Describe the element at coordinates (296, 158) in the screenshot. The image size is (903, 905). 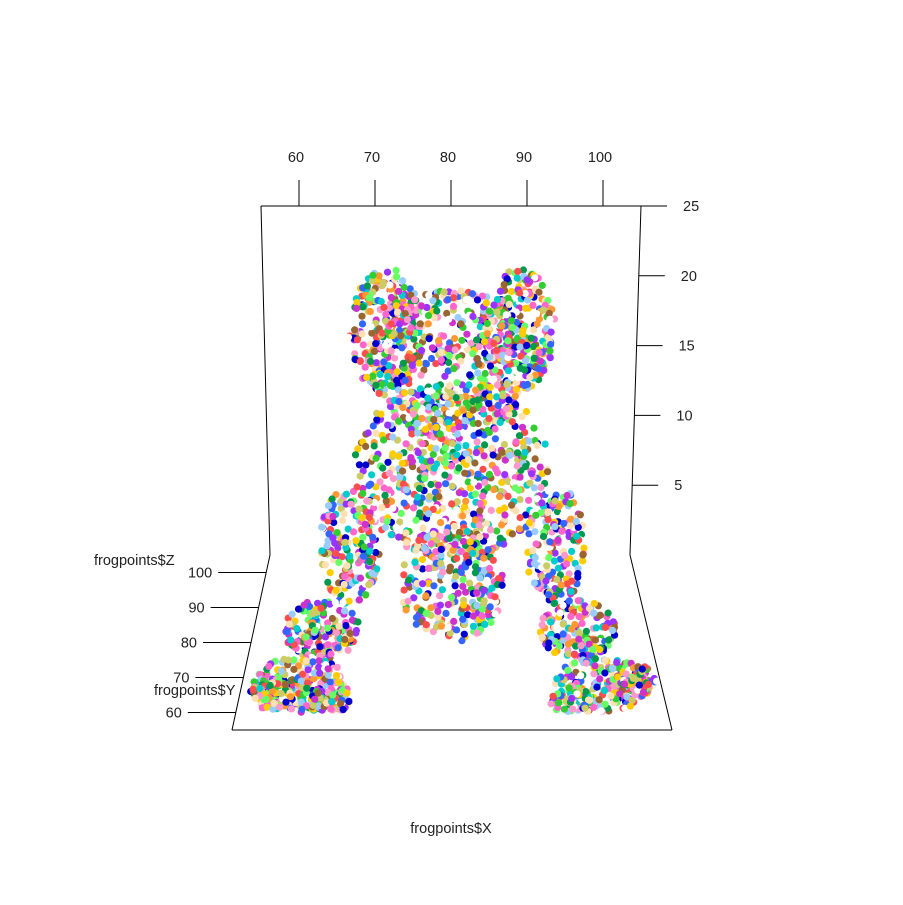
I see `x-tick-label: 60` at that location.